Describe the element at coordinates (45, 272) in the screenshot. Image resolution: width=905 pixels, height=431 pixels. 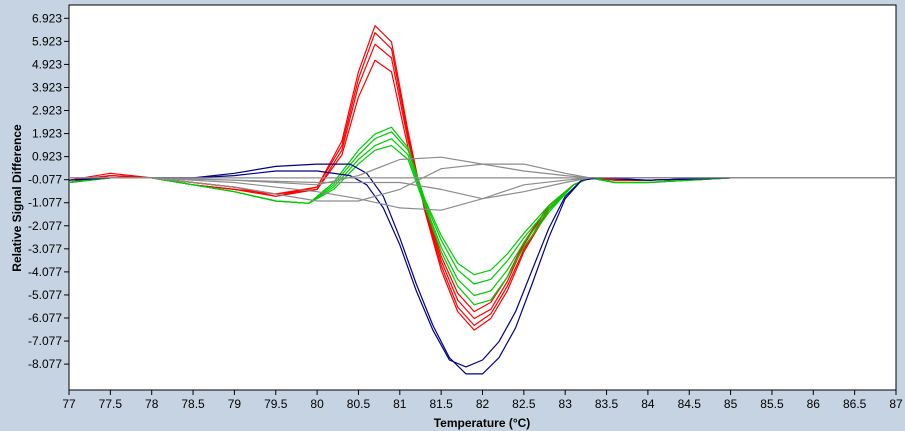
I see `y-tick-label: -4.077` at that location.